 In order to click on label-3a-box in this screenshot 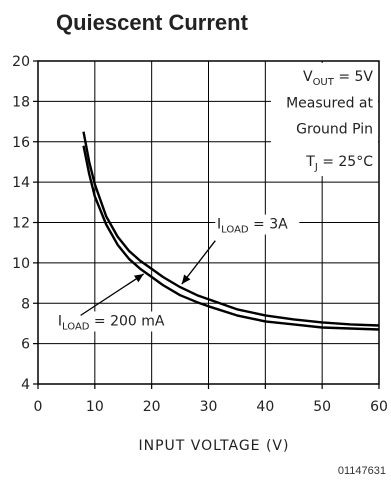, I will do `click(257, 224)`.